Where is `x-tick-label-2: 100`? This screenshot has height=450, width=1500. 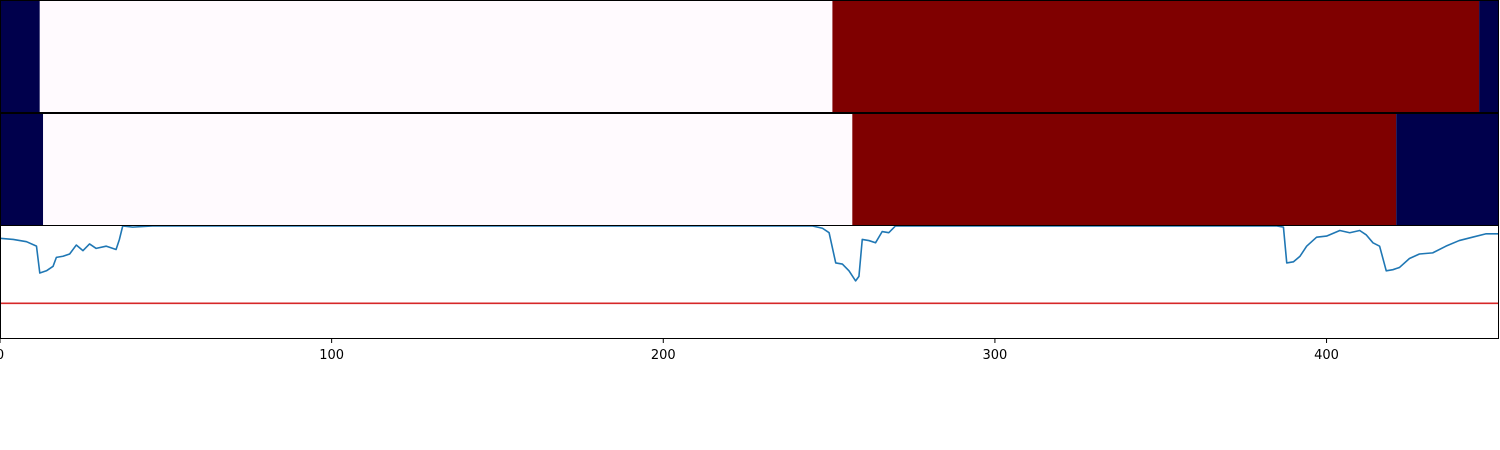
x-tick-label-2: 100 is located at coordinates (331, 355).